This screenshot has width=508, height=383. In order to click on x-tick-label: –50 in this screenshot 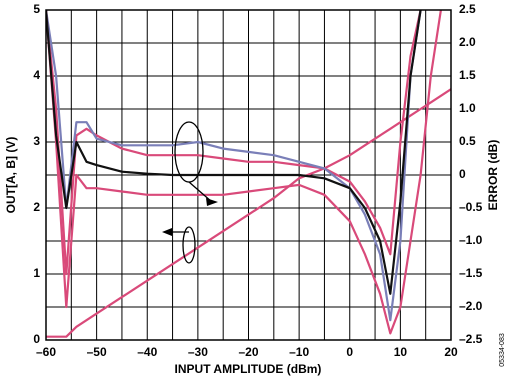, I will do `click(97, 352)`.